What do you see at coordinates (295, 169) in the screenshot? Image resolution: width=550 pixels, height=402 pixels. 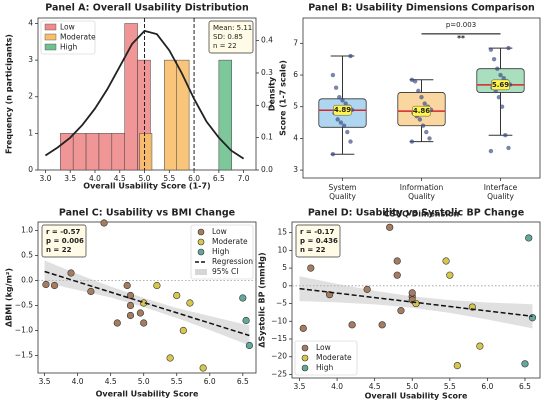 I see `y-tick-label: 3` at bounding box center [295, 169].